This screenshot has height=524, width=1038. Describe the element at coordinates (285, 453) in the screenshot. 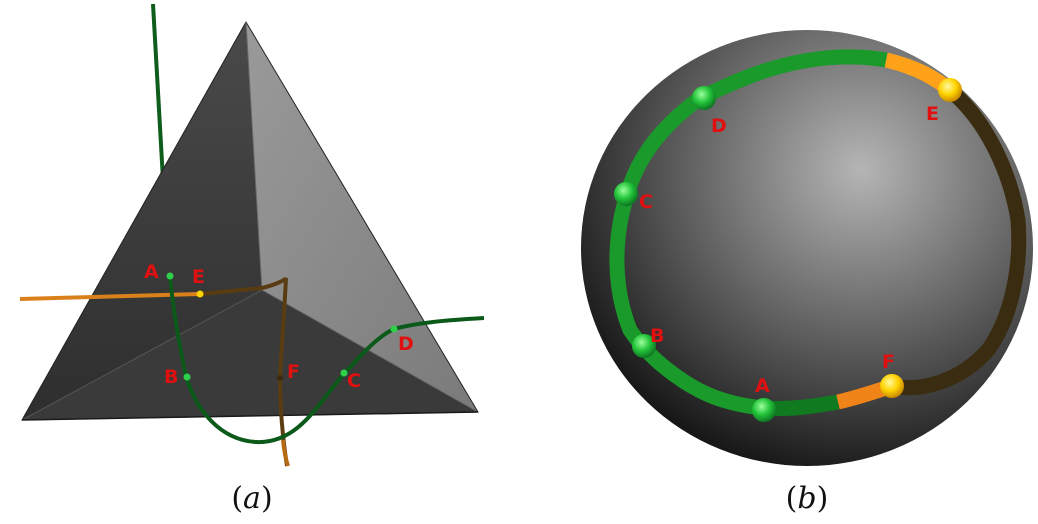

I see `orange-curve-bottom` at that location.